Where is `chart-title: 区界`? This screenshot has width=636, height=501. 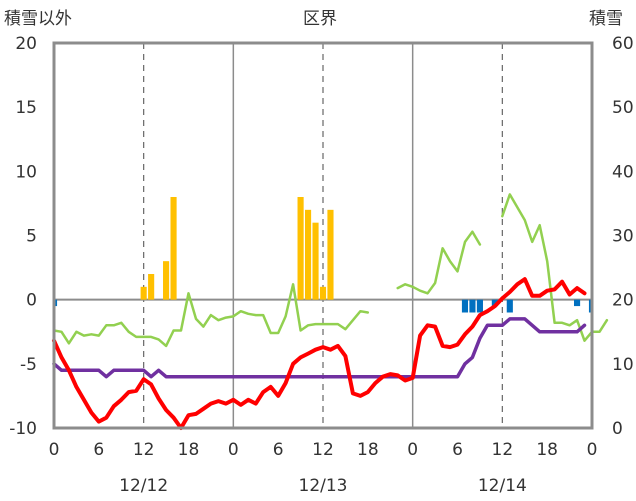 chart-title: 区界 is located at coordinates (320, 19).